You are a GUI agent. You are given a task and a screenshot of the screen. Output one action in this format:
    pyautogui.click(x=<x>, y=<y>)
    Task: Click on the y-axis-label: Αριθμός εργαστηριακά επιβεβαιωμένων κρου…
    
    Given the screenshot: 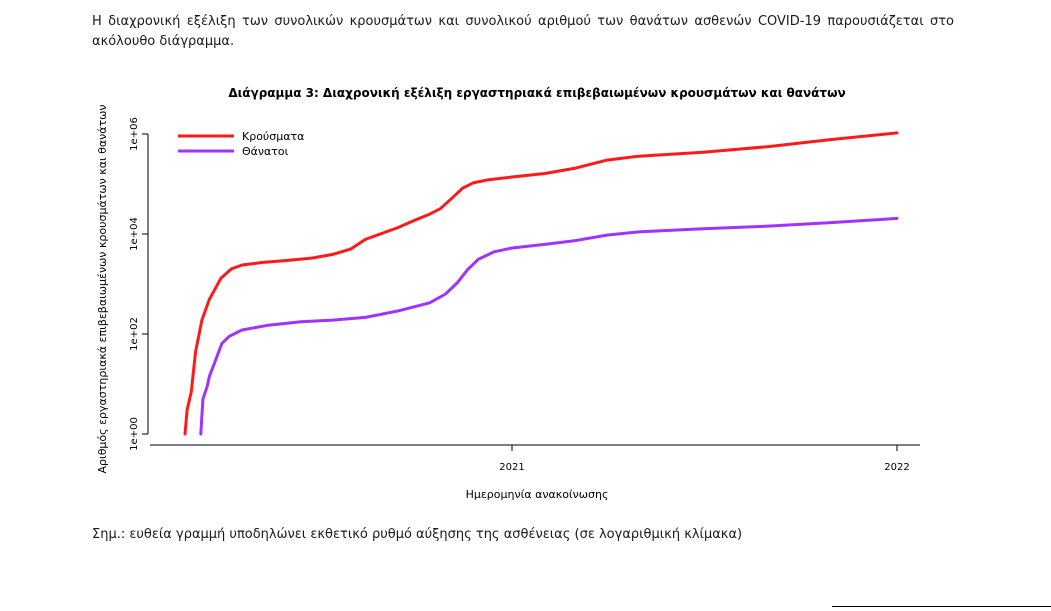 What is the action you would take?
    pyautogui.click(x=102, y=288)
    